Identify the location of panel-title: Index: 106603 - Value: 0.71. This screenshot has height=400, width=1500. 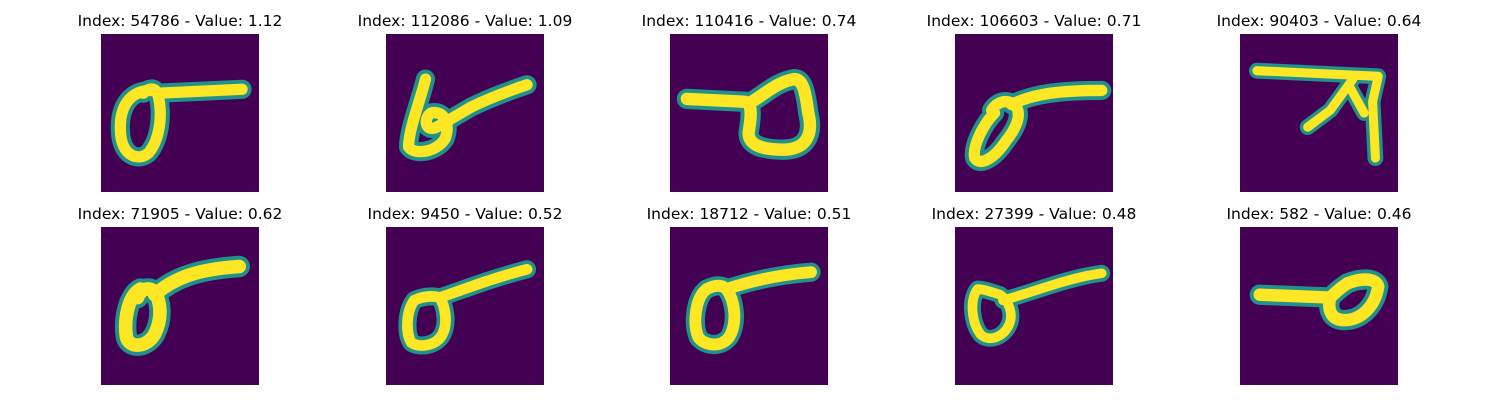
(1034, 21).